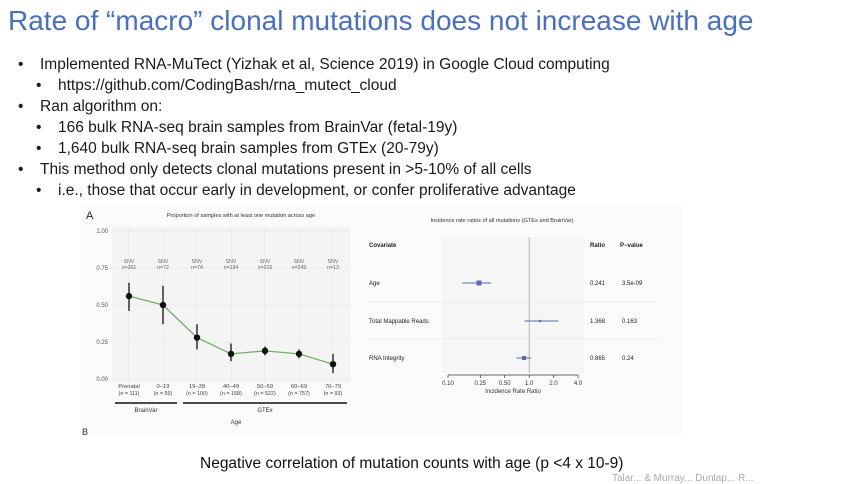  I want to click on x-tick-label-b: 0.25, so click(480, 384).